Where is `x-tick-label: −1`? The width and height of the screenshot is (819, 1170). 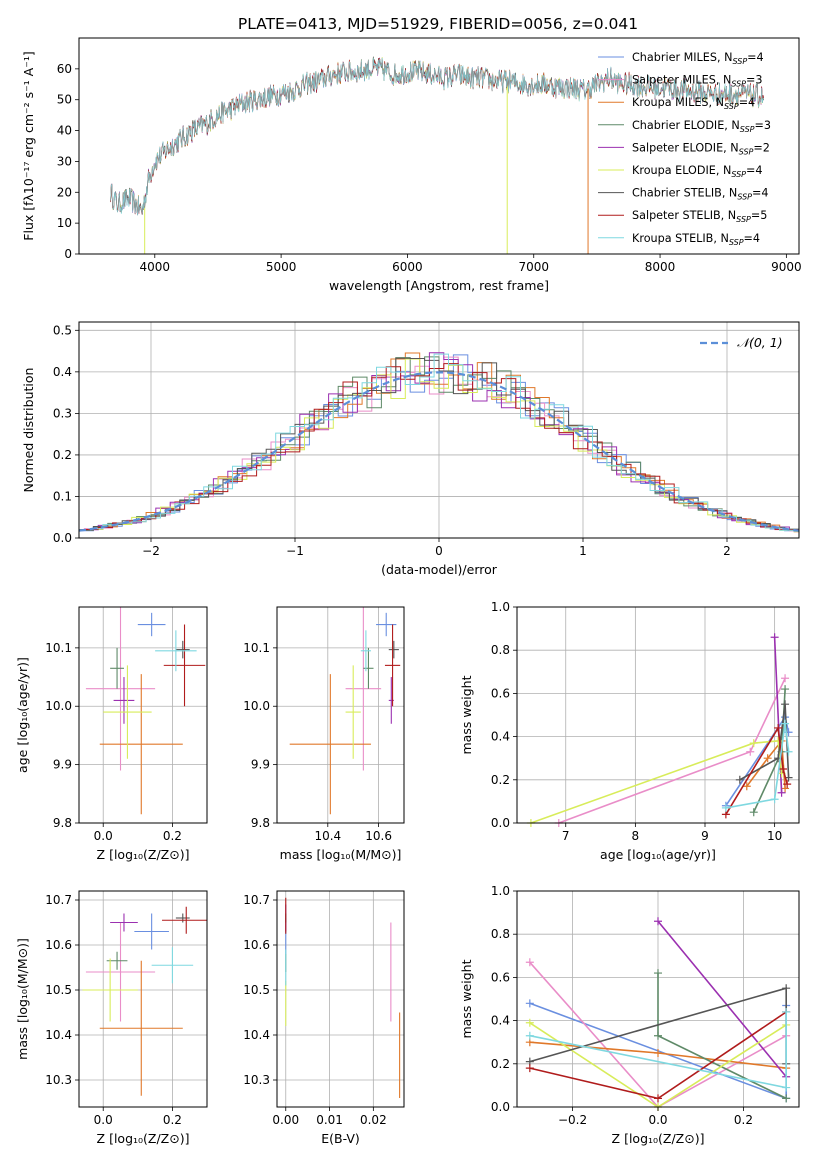 x-tick-label: −1 is located at coordinates (295, 551).